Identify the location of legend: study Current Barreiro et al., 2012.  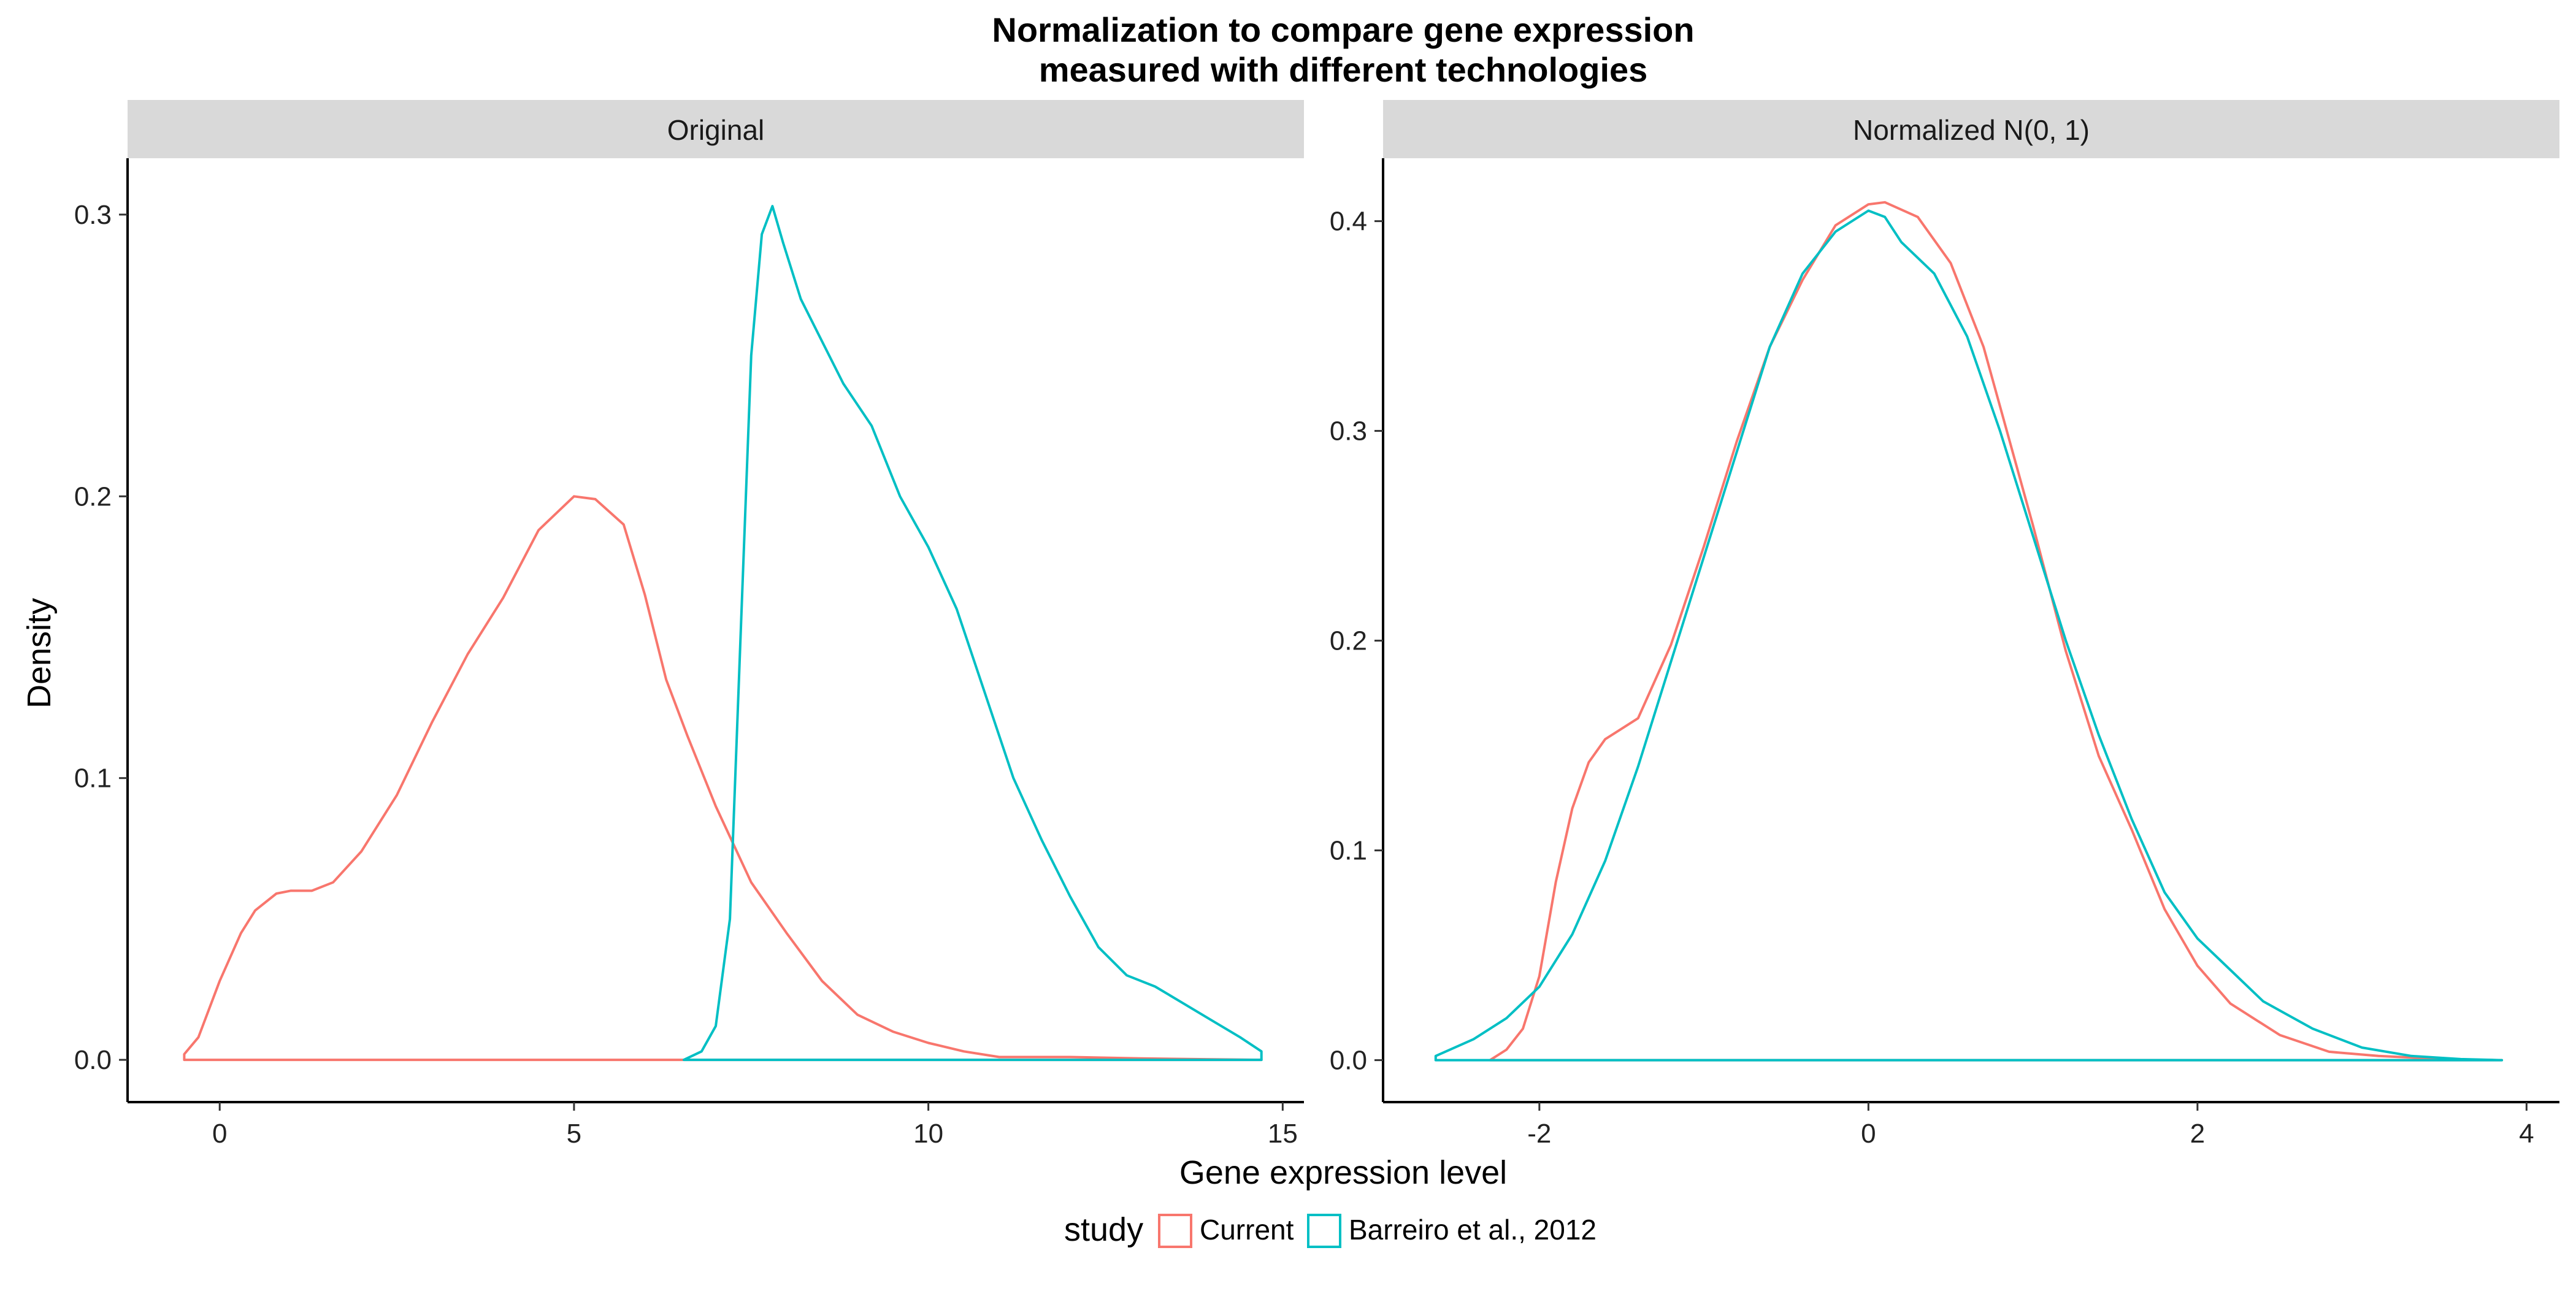
(1330, 1229).